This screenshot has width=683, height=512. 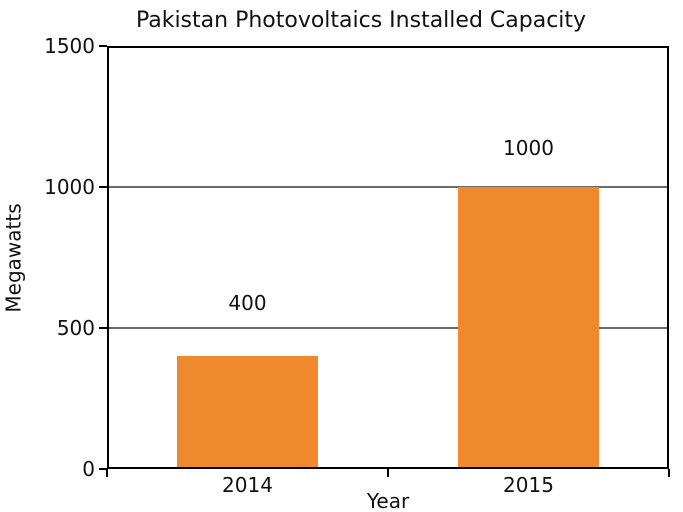 I want to click on bar-2015, so click(x=528, y=328).